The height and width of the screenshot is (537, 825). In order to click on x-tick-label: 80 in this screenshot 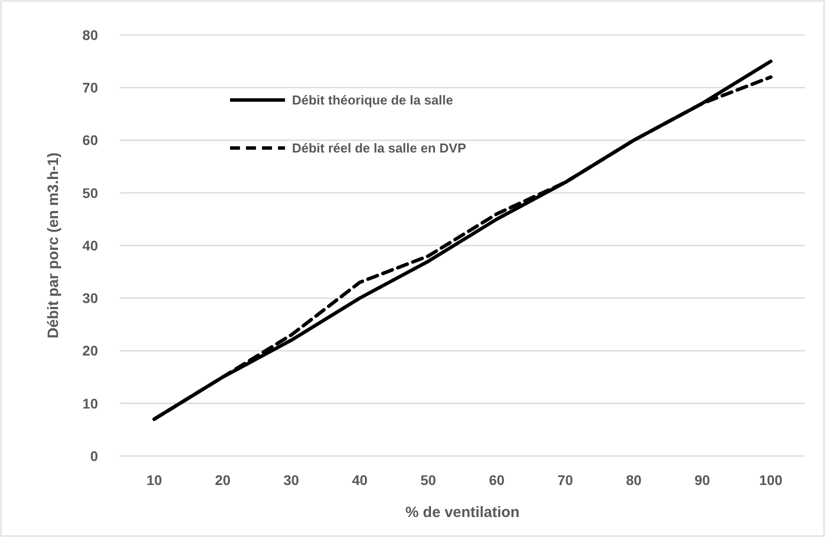, I will do `click(634, 480)`.